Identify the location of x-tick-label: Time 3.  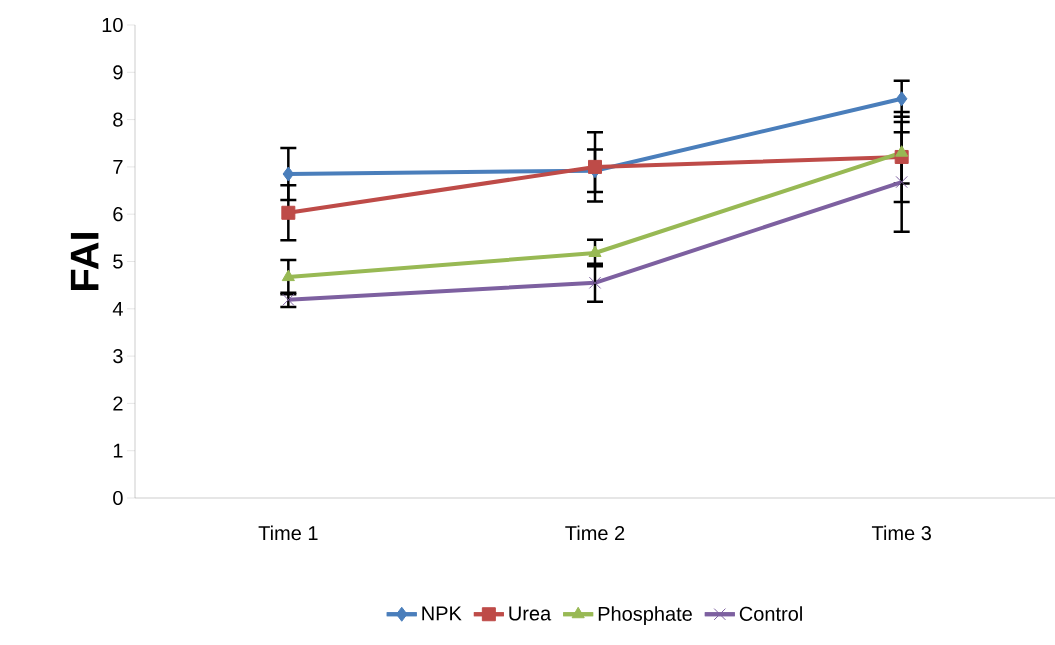
(901, 533).